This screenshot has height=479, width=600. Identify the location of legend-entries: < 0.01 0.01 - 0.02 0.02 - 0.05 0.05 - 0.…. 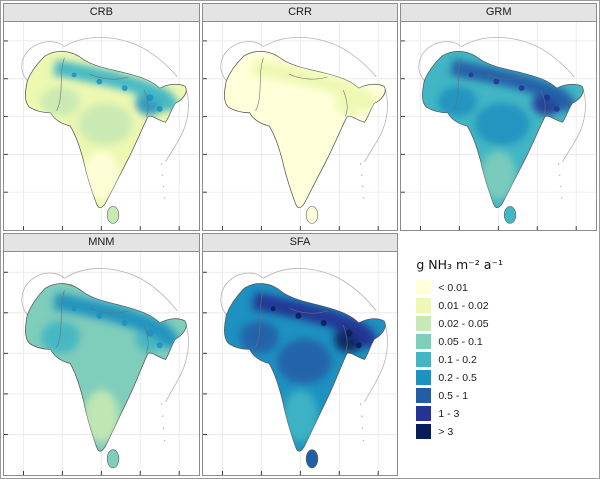
(506, 359).